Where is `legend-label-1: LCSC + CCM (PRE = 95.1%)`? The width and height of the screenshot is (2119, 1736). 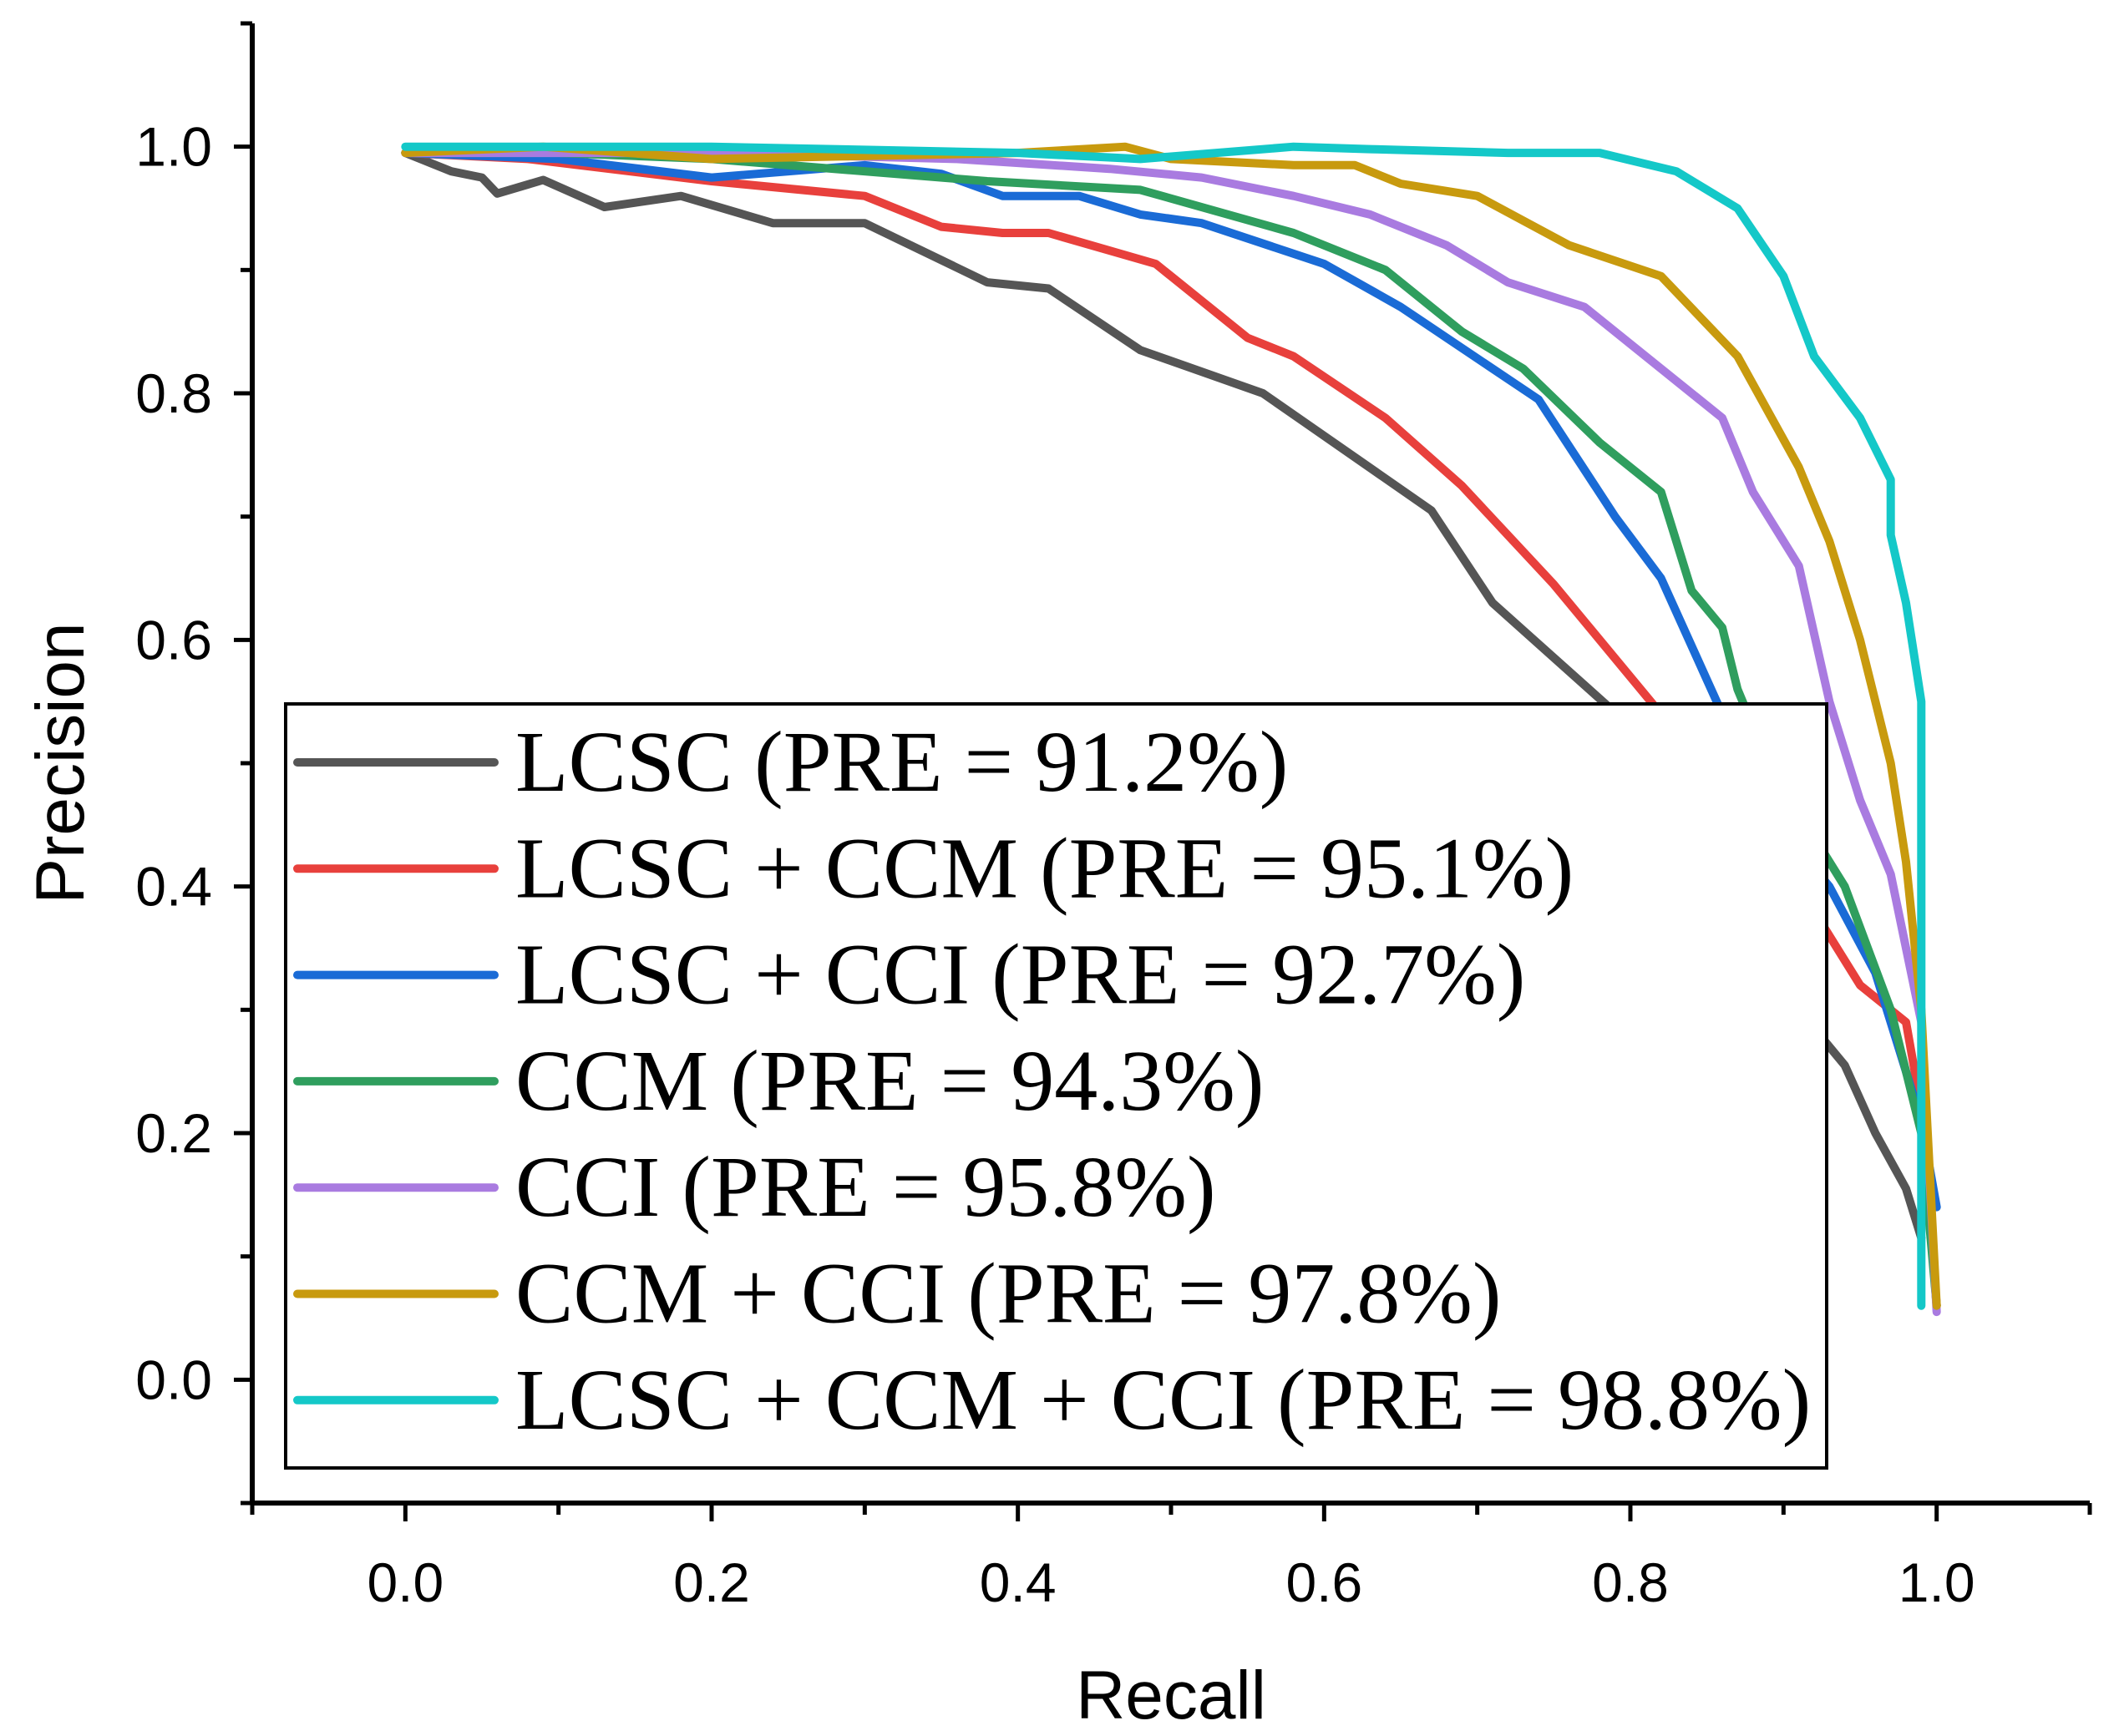 legend-label-1: LCSC + CCM (PRE = 95.1%) is located at coordinates (1044, 868).